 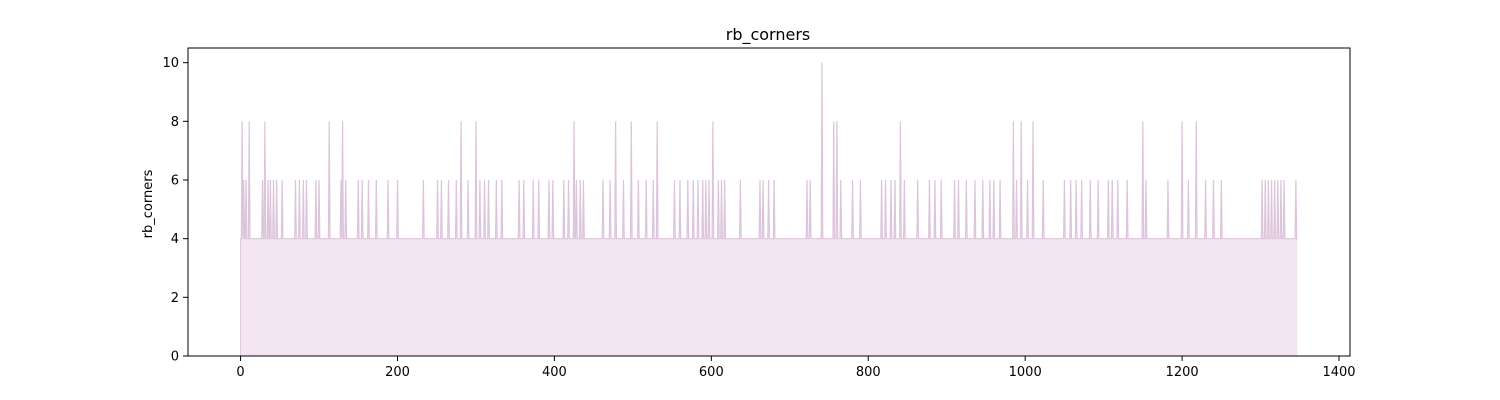 What do you see at coordinates (175, 181) in the screenshot?
I see `y-tick-label: 6` at bounding box center [175, 181].